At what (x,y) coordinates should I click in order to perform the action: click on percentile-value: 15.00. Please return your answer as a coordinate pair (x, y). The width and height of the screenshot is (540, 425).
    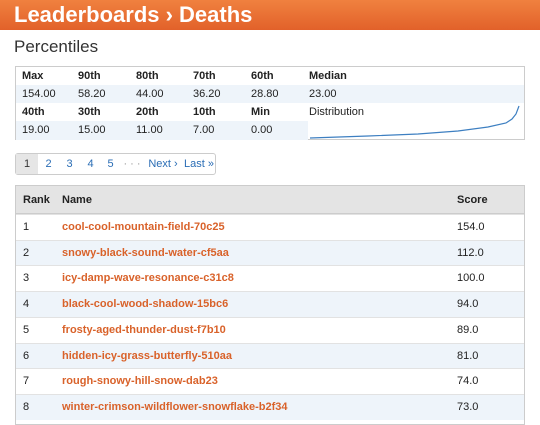
    Looking at the image, I should click on (92, 130).